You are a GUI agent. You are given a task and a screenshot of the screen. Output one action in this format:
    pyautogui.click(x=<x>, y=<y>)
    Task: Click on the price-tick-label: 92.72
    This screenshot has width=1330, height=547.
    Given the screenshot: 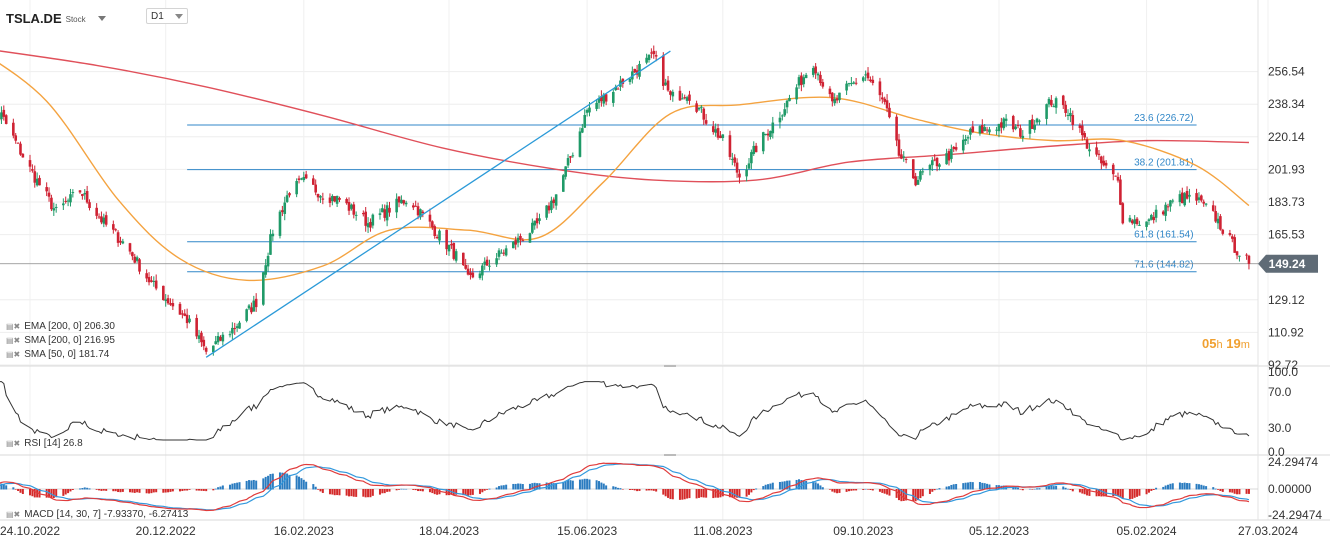 What is the action you would take?
    pyautogui.click(x=1283, y=365)
    